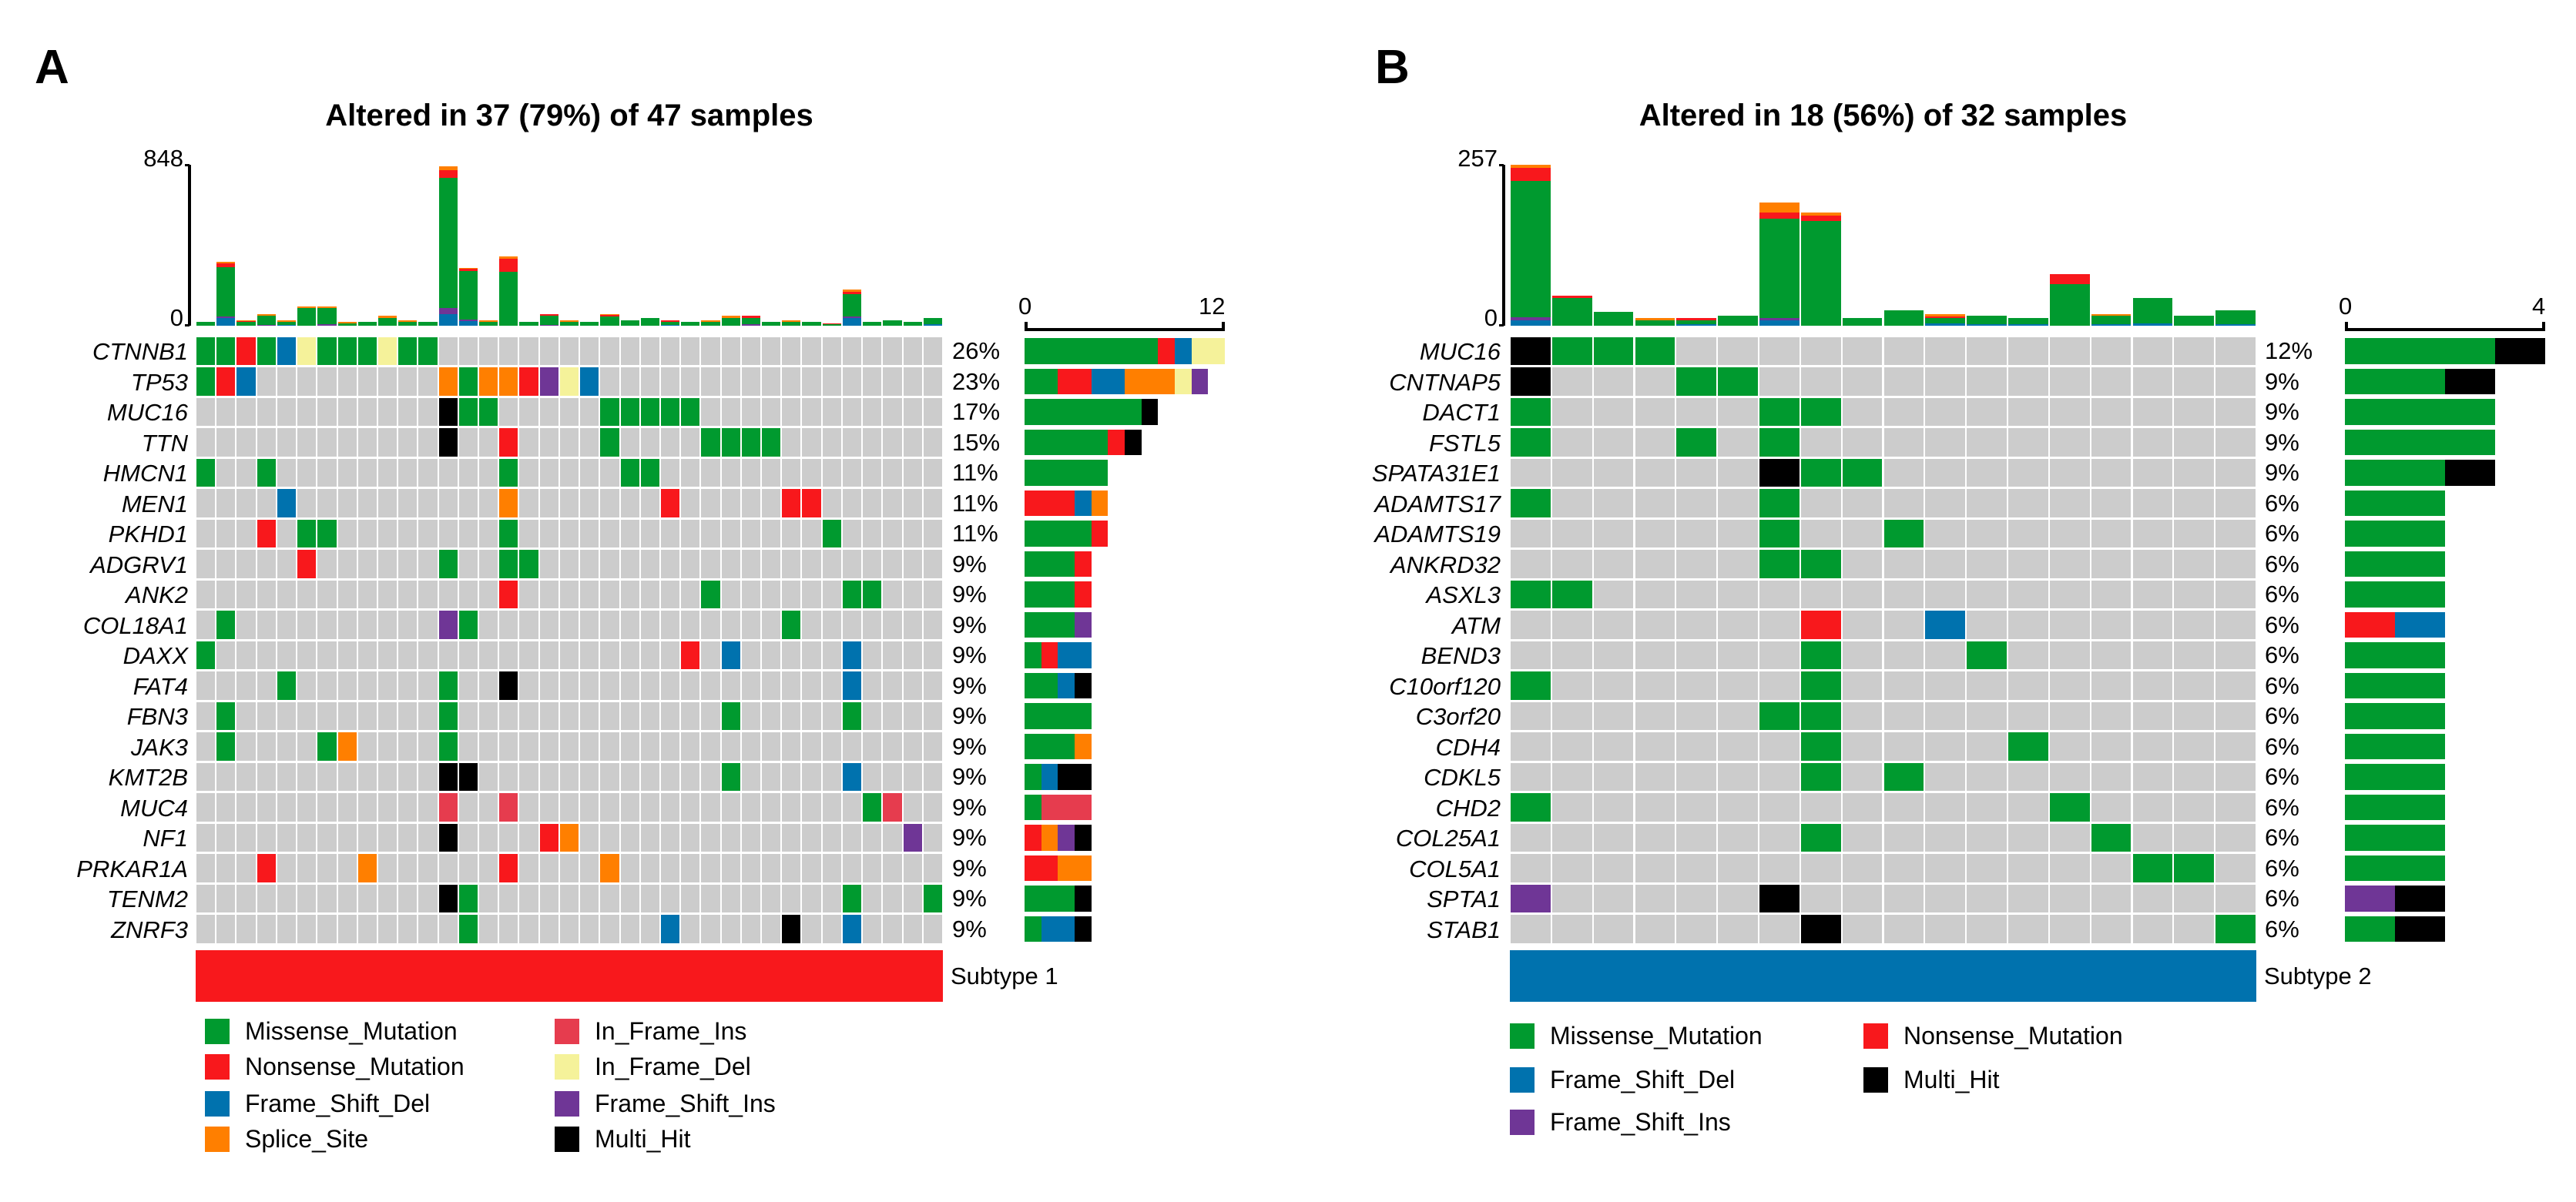 The image size is (2576, 1202). I want to click on gene-label: C3orf20, so click(1458, 716).